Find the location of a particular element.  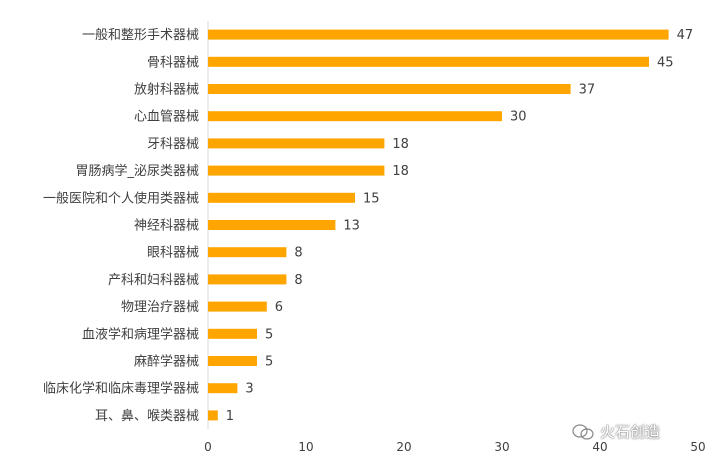

x-tick-label: 10 is located at coordinates (305, 447).